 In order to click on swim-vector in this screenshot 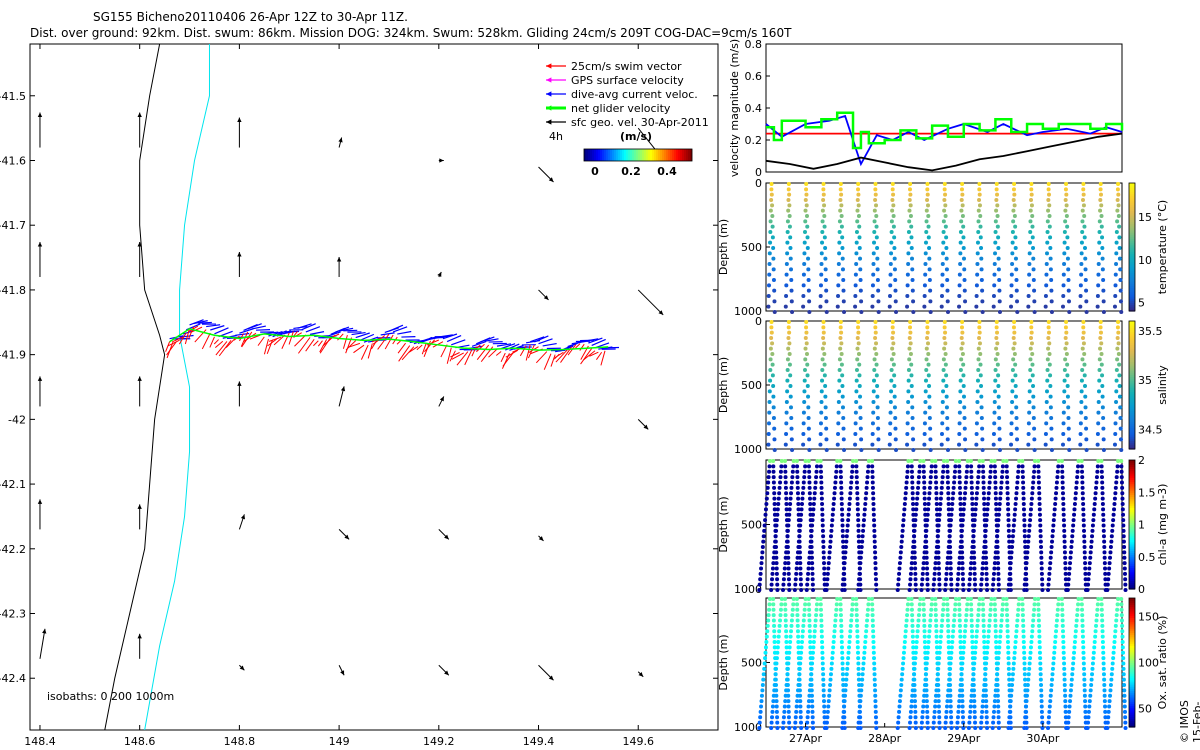, I will do `click(370, 351)`.